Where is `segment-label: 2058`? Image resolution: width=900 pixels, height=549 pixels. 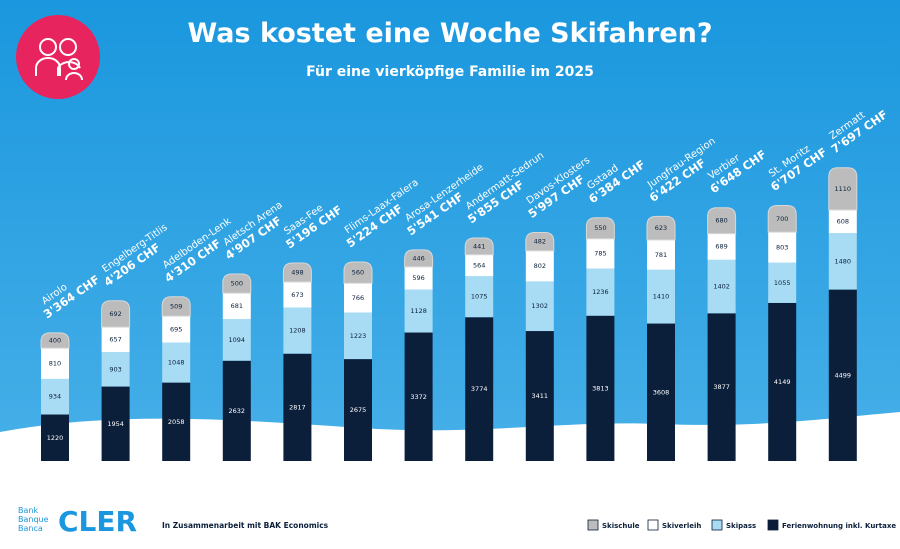
segment-label: 2058 is located at coordinates (176, 422).